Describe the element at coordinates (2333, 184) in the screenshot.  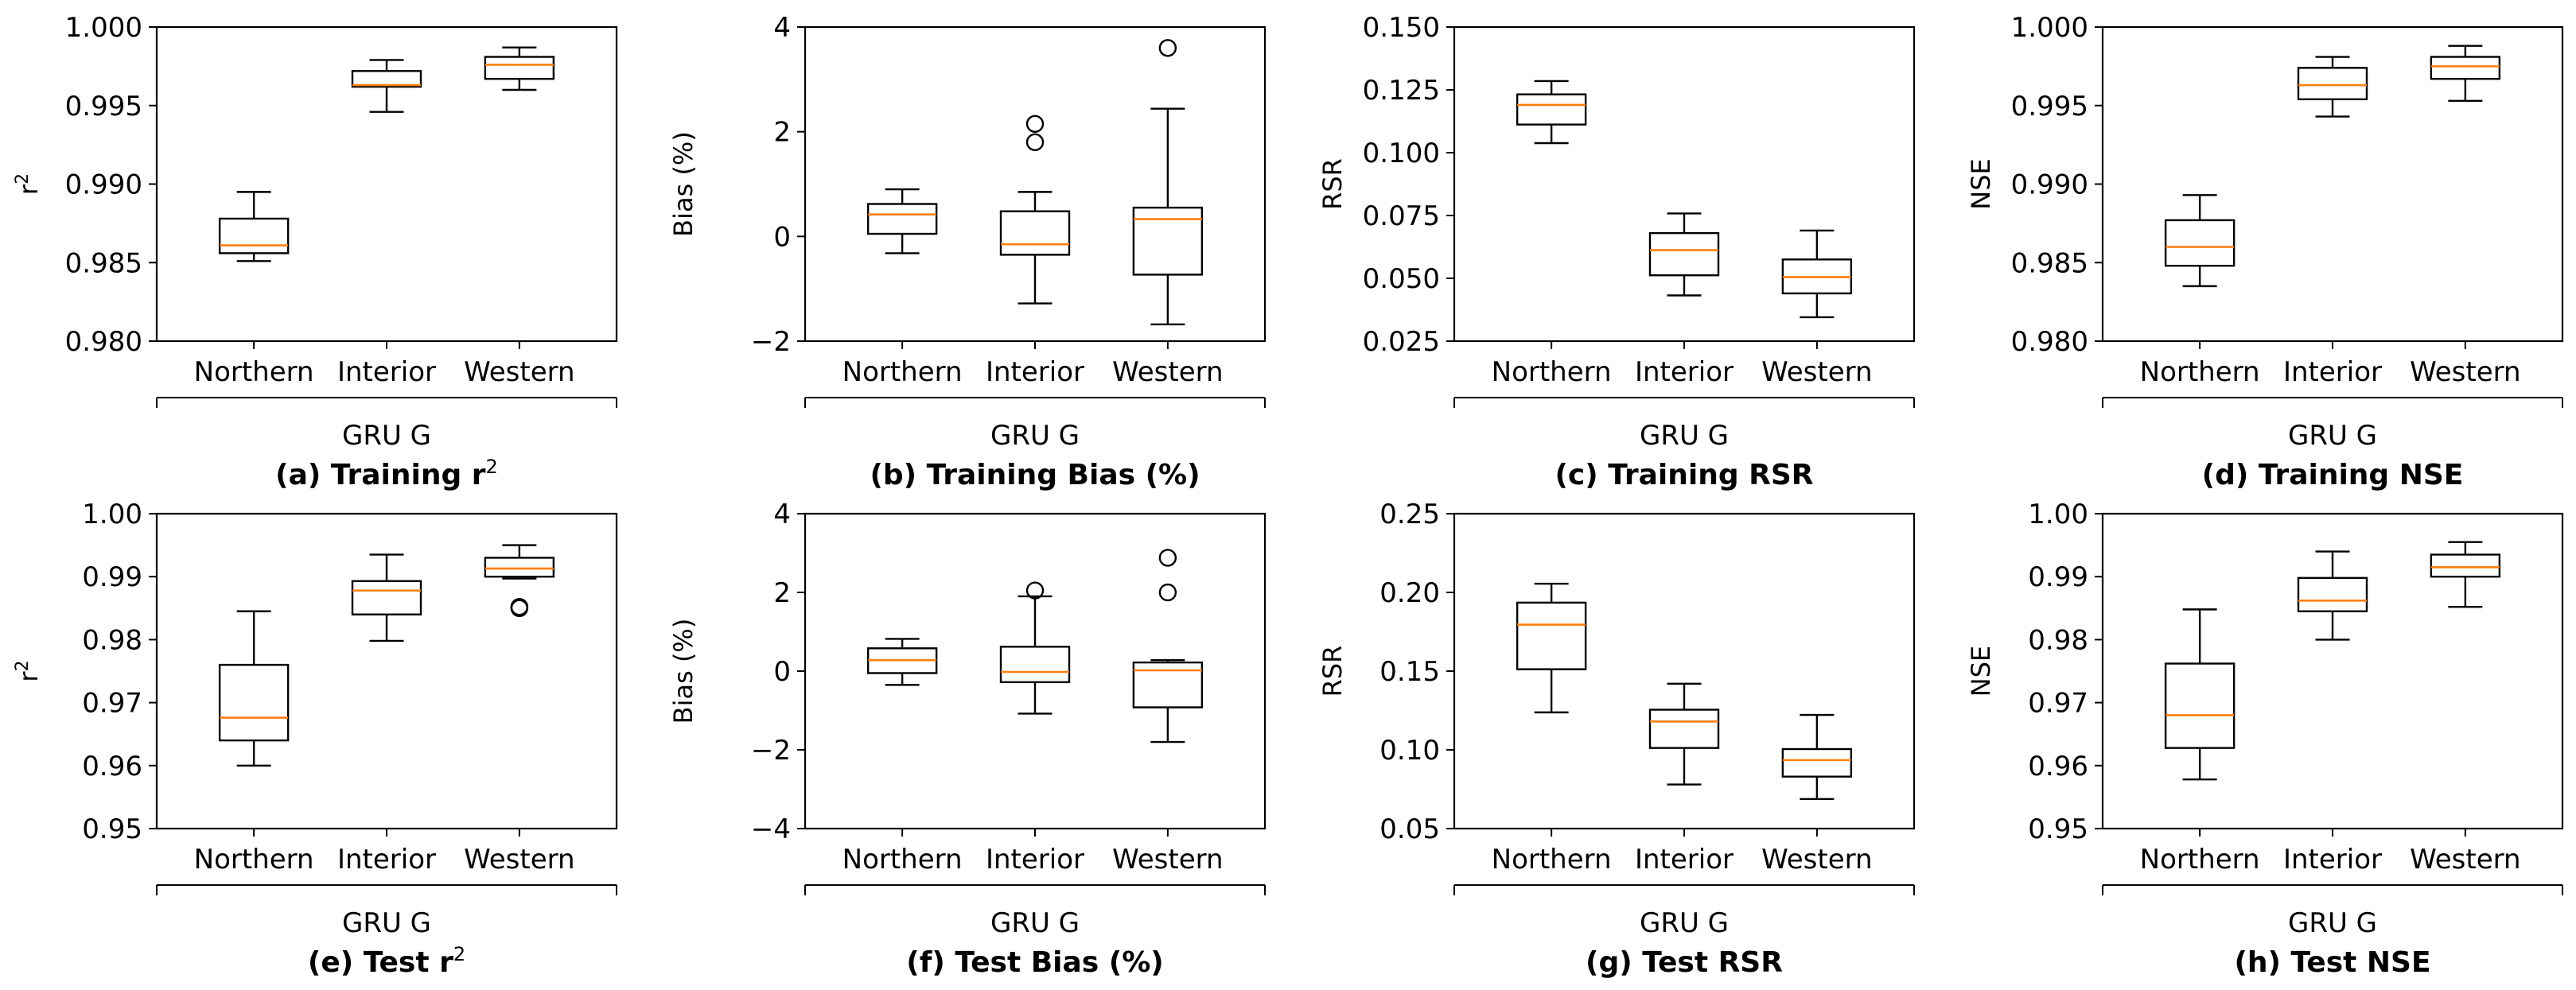
I see `axes-frame` at that location.